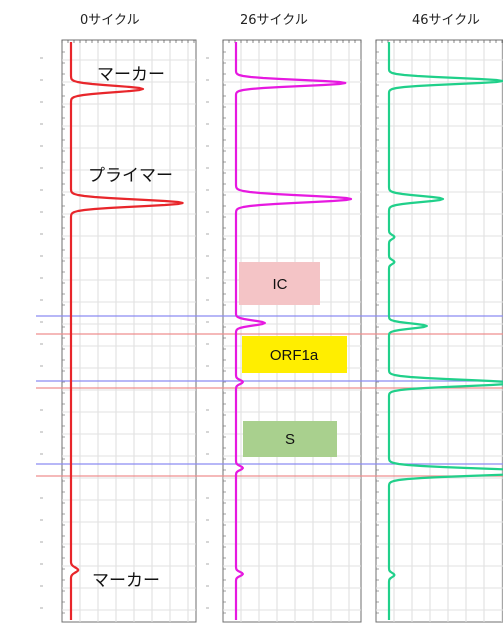  I want to click on annotation-primer: プライマー, so click(130, 176).